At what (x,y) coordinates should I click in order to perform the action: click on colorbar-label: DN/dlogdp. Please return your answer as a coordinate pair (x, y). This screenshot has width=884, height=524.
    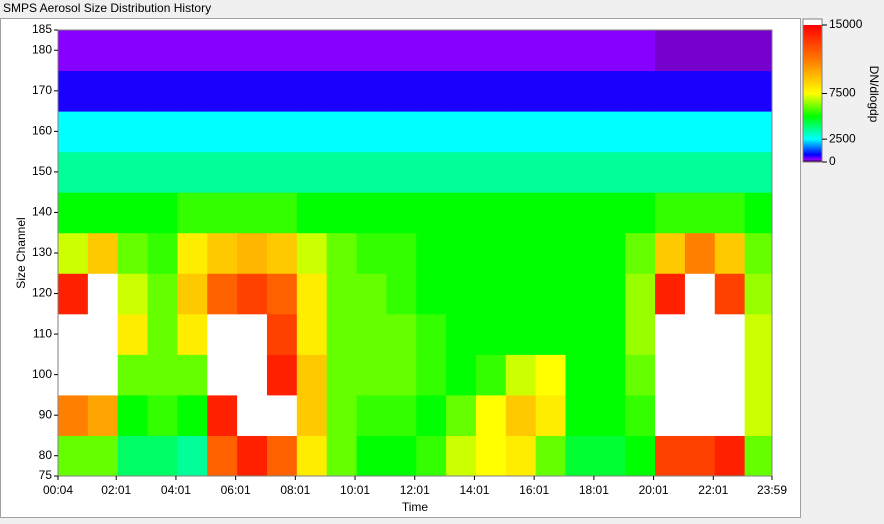
    Looking at the image, I should click on (874, 94).